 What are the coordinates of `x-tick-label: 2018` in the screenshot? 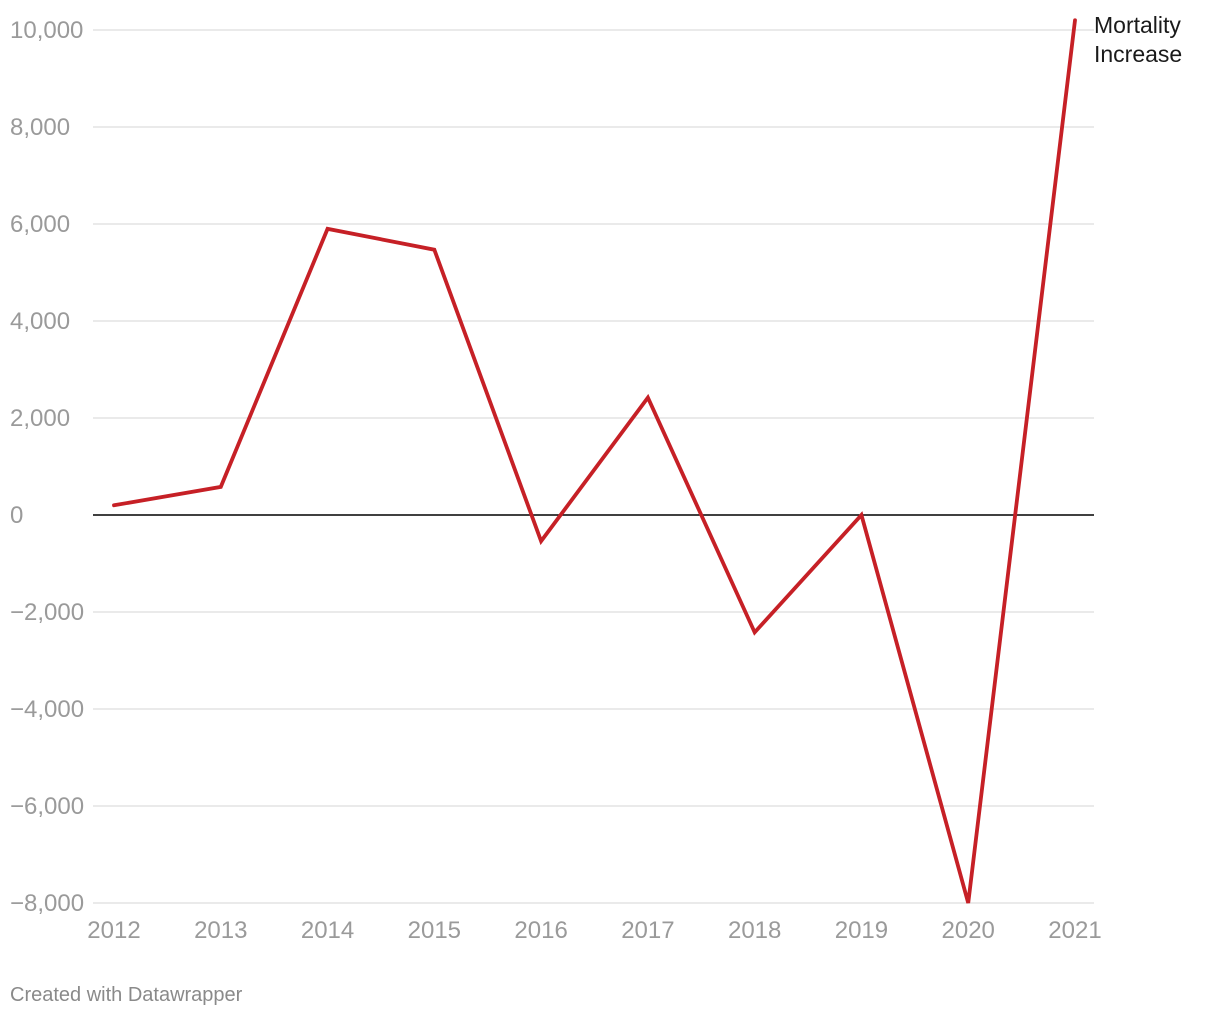 It's located at (754, 930).